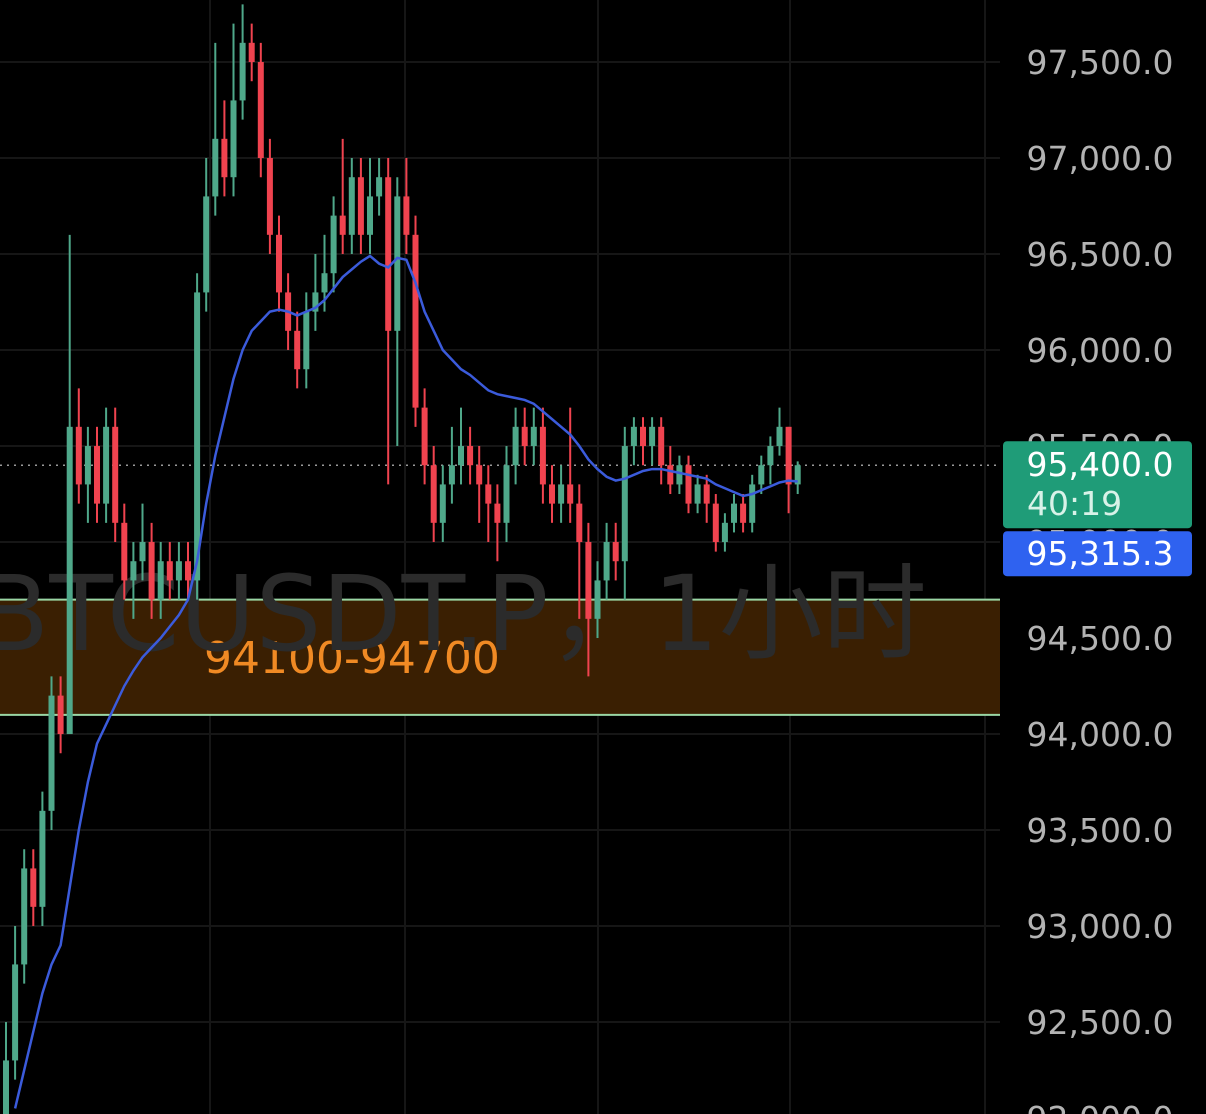  What do you see at coordinates (1100, 350) in the screenshot?
I see `y-tick-label: 96,000.0` at bounding box center [1100, 350].